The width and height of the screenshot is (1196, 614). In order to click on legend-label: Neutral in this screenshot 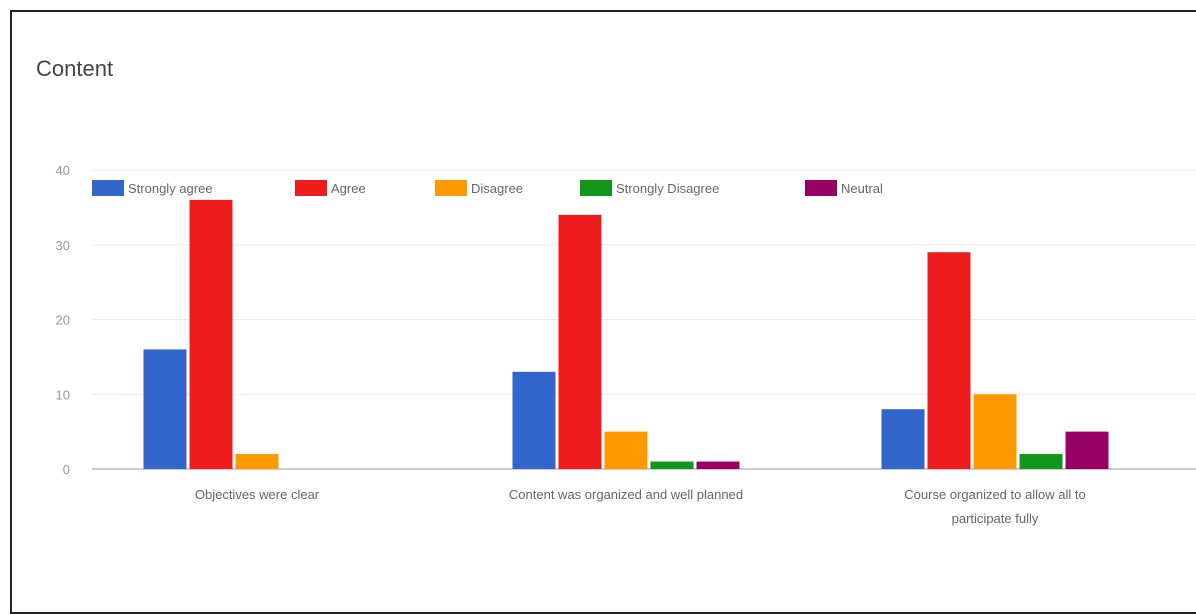, I will do `click(862, 188)`.